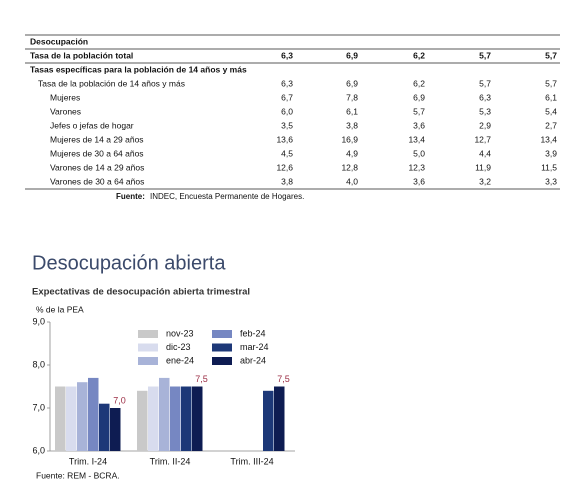 The width and height of the screenshot is (580, 489). What do you see at coordinates (38, 450) in the screenshot?
I see `y-tick-label: 6,0` at bounding box center [38, 450].